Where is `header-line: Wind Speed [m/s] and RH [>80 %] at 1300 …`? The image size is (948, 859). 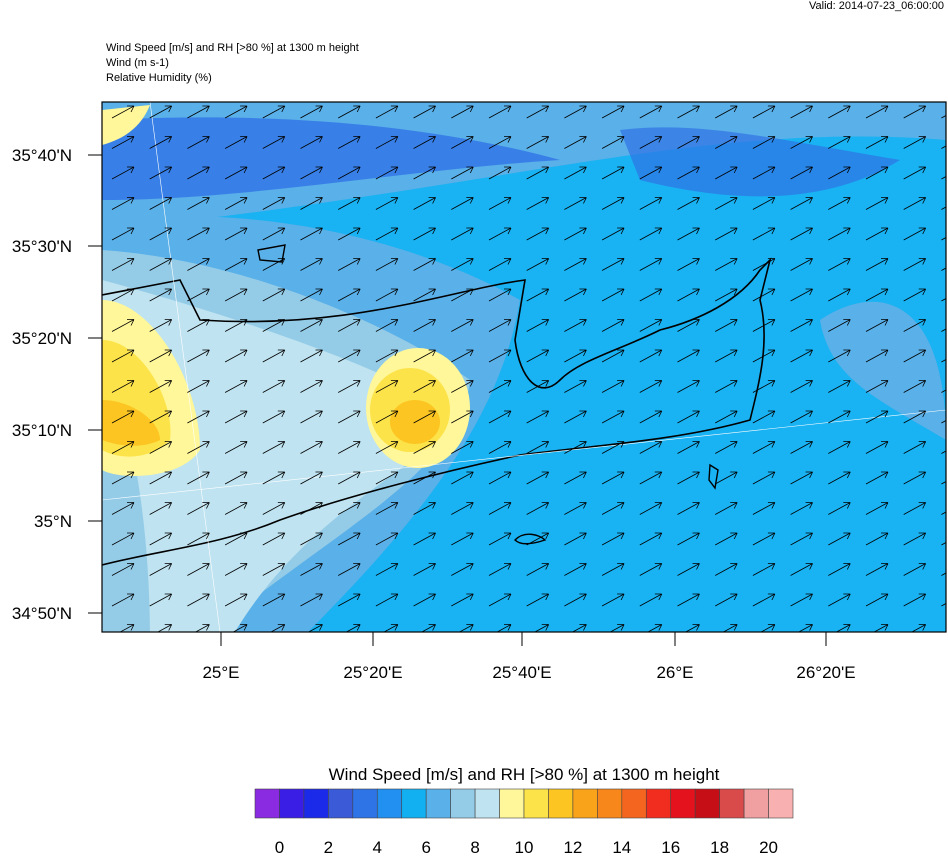
header-line: Wind Speed [m/s] and RH [>80 %] at 1300 … is located at coordinates (232, 48).